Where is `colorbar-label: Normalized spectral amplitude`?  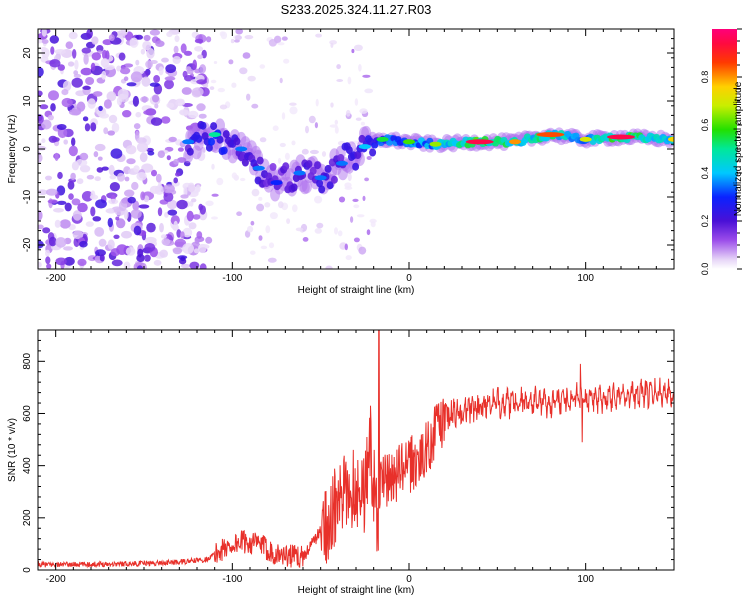 colorbar-label: Normalized spectral amplitude is located at coordinates (738, 148).